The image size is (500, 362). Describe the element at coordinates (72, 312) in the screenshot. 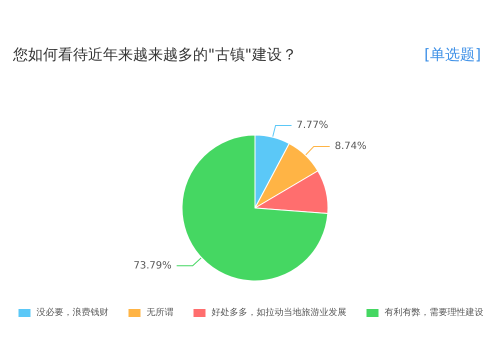

I see `legend-label: 没必要，浪费钱财` at that location.